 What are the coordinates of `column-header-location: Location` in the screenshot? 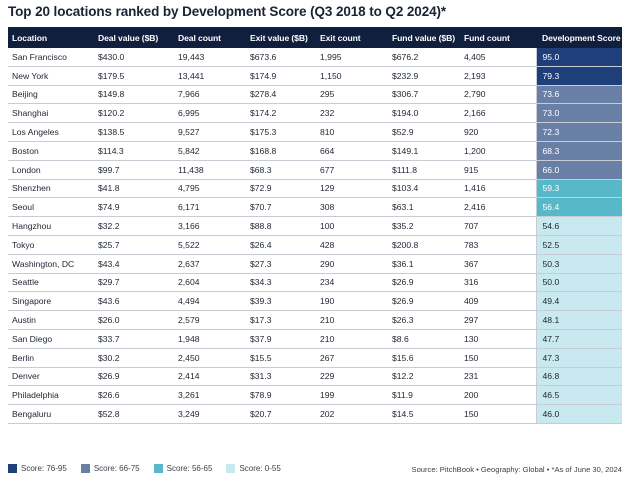 It's located at (51, 37).